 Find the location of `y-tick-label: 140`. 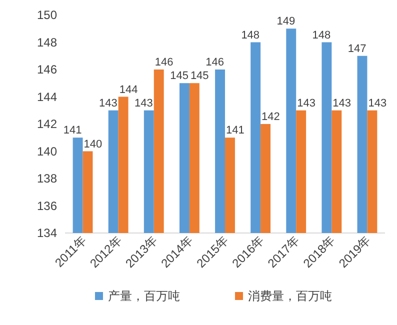

y-tick-label: 140 is located at coordinates (47, 151).